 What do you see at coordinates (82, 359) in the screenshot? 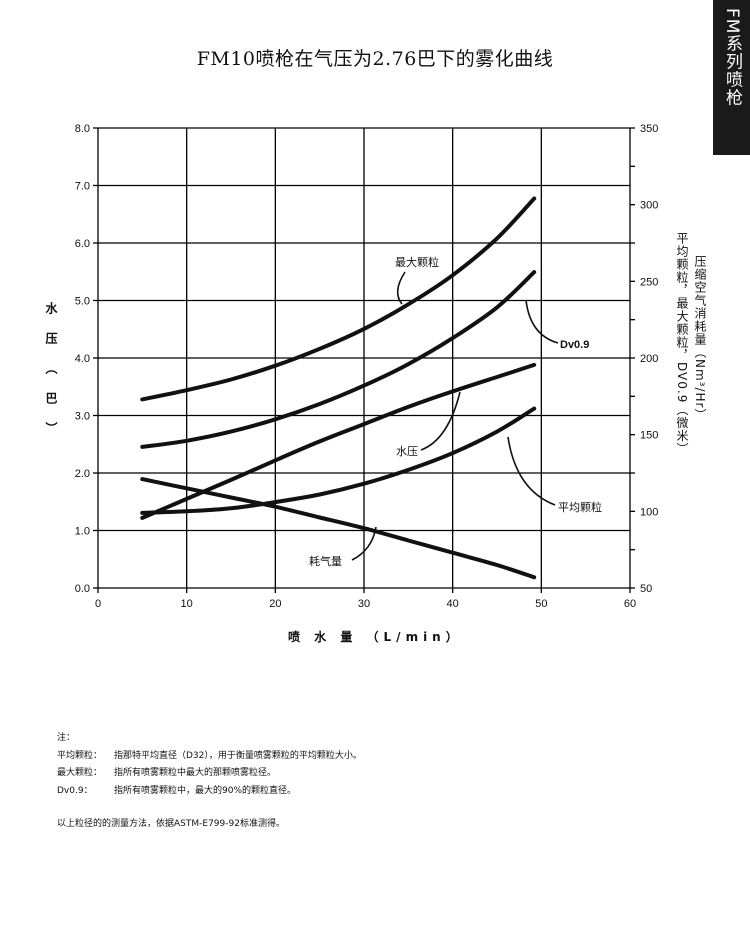
I see `y-left-tick-label: 4.0` at bounding box center [82, 359].